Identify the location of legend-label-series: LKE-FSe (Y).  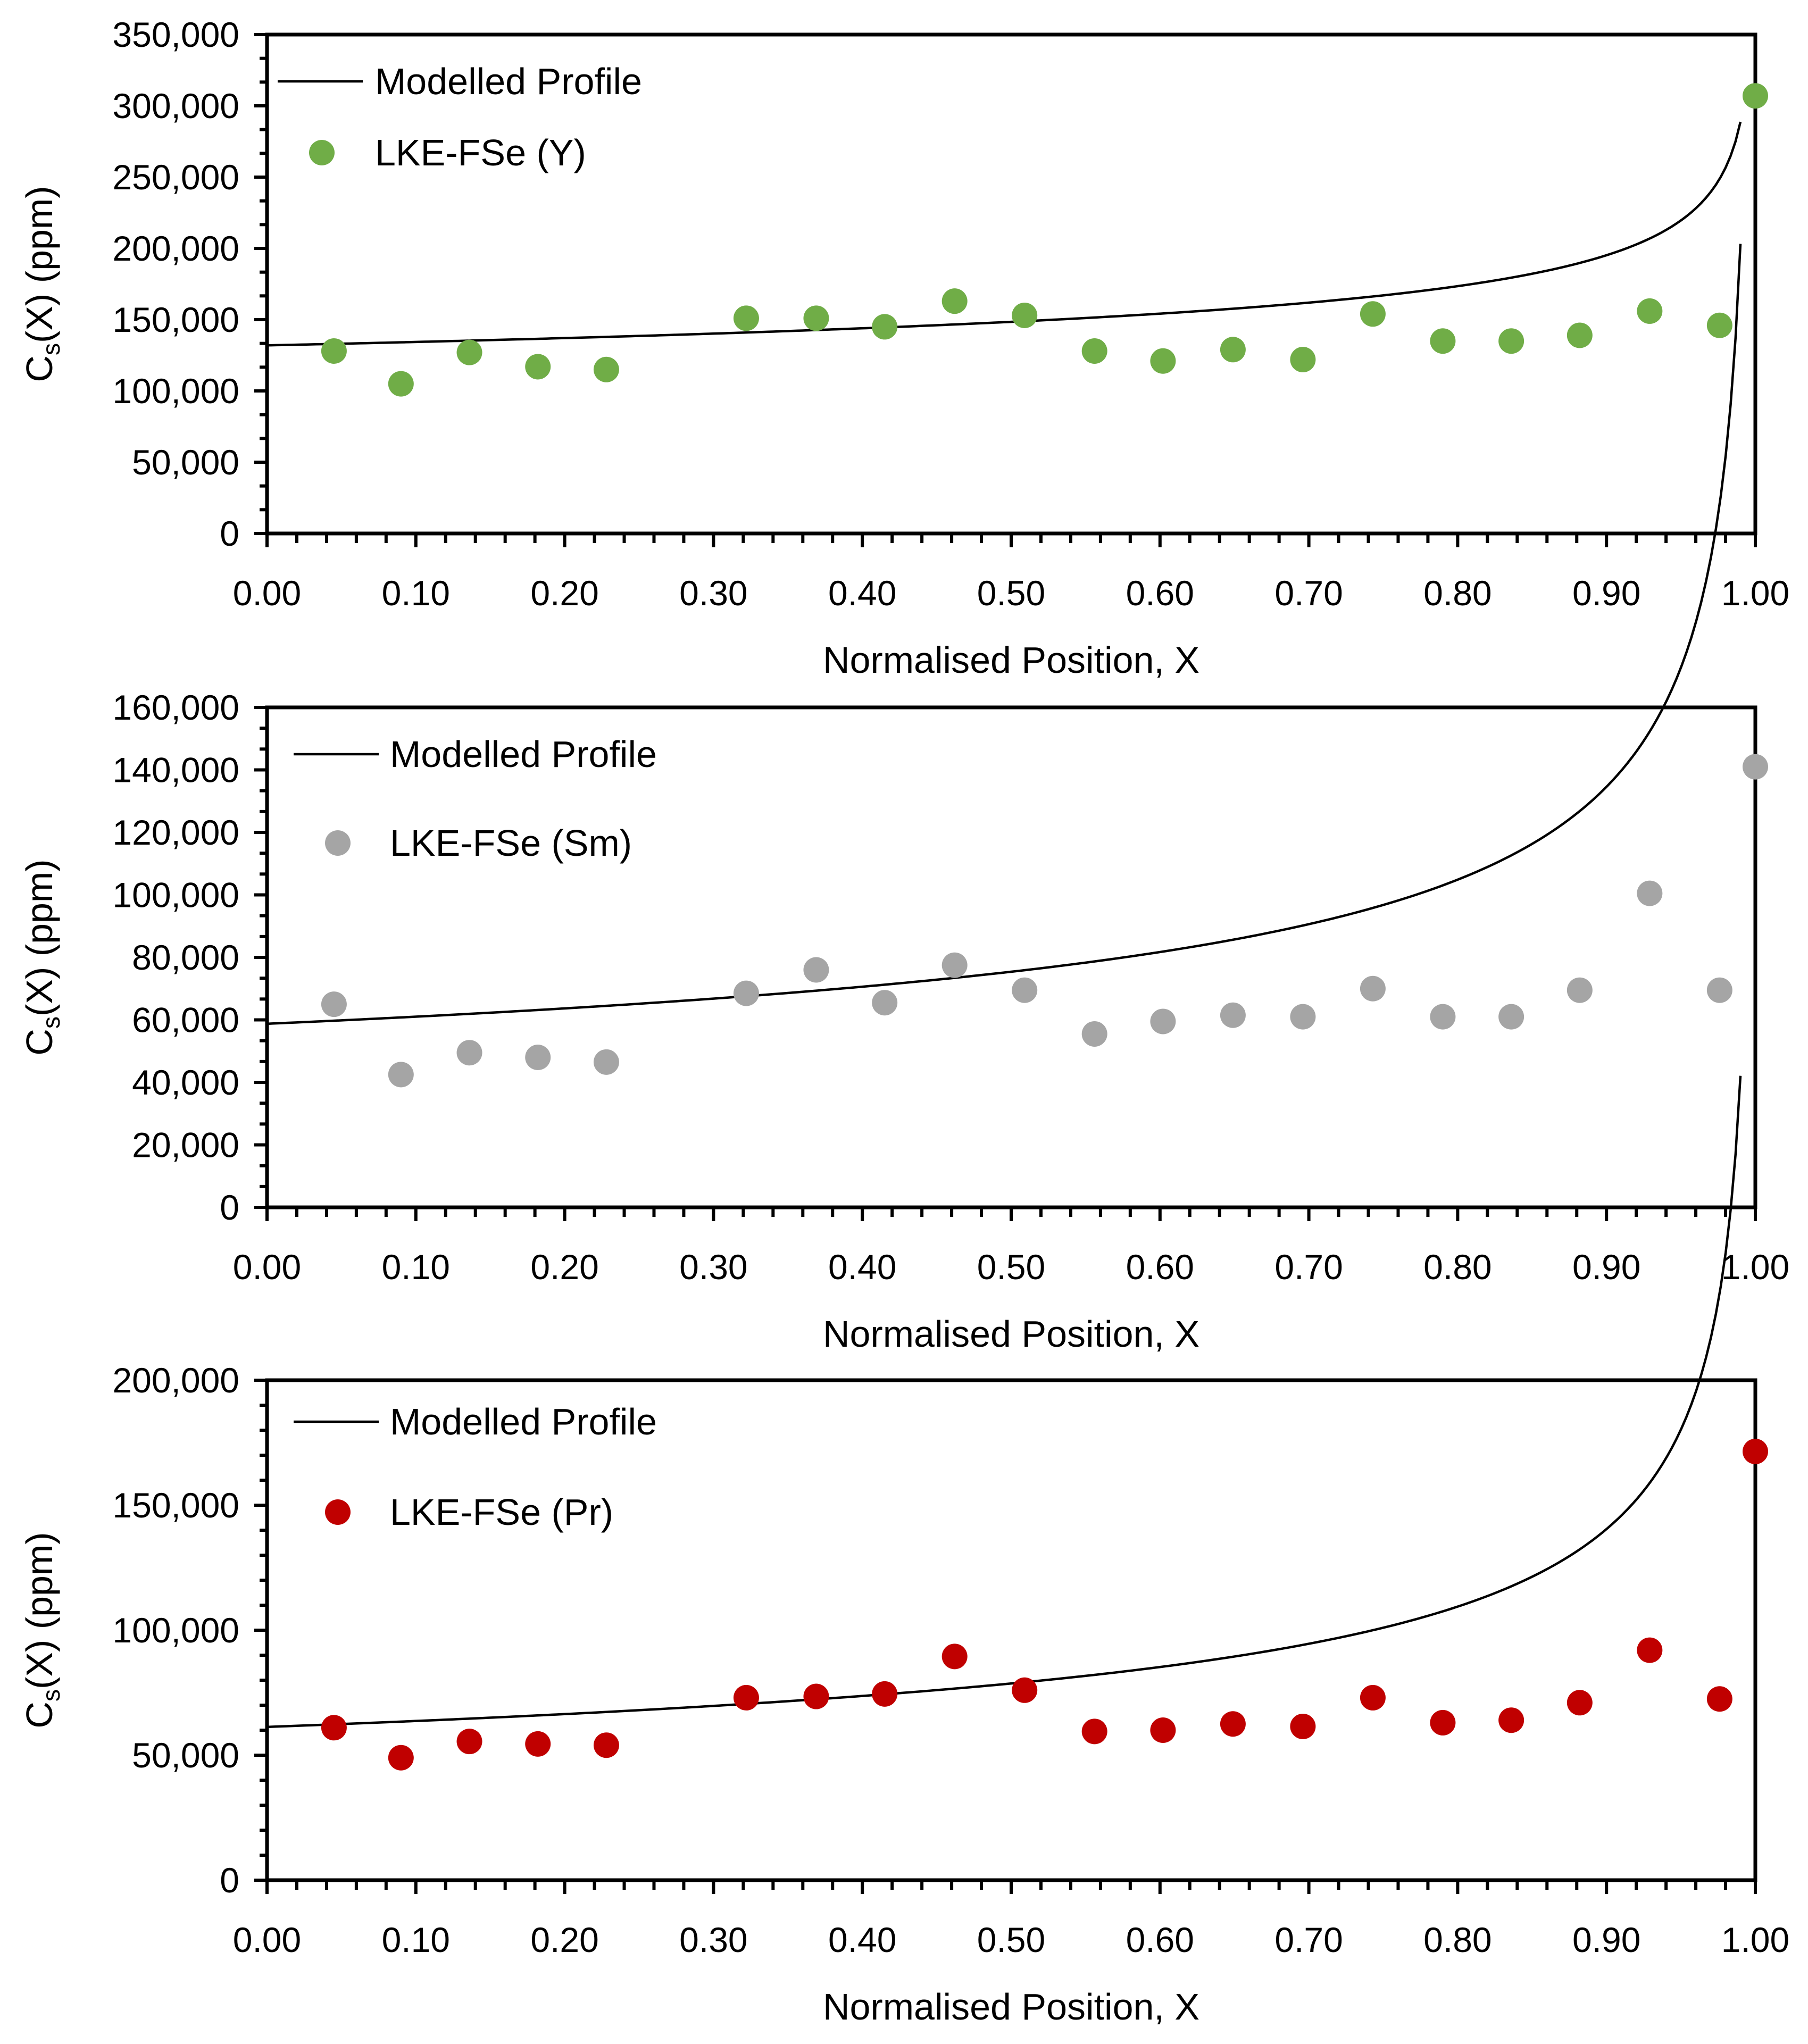
(480, 152).